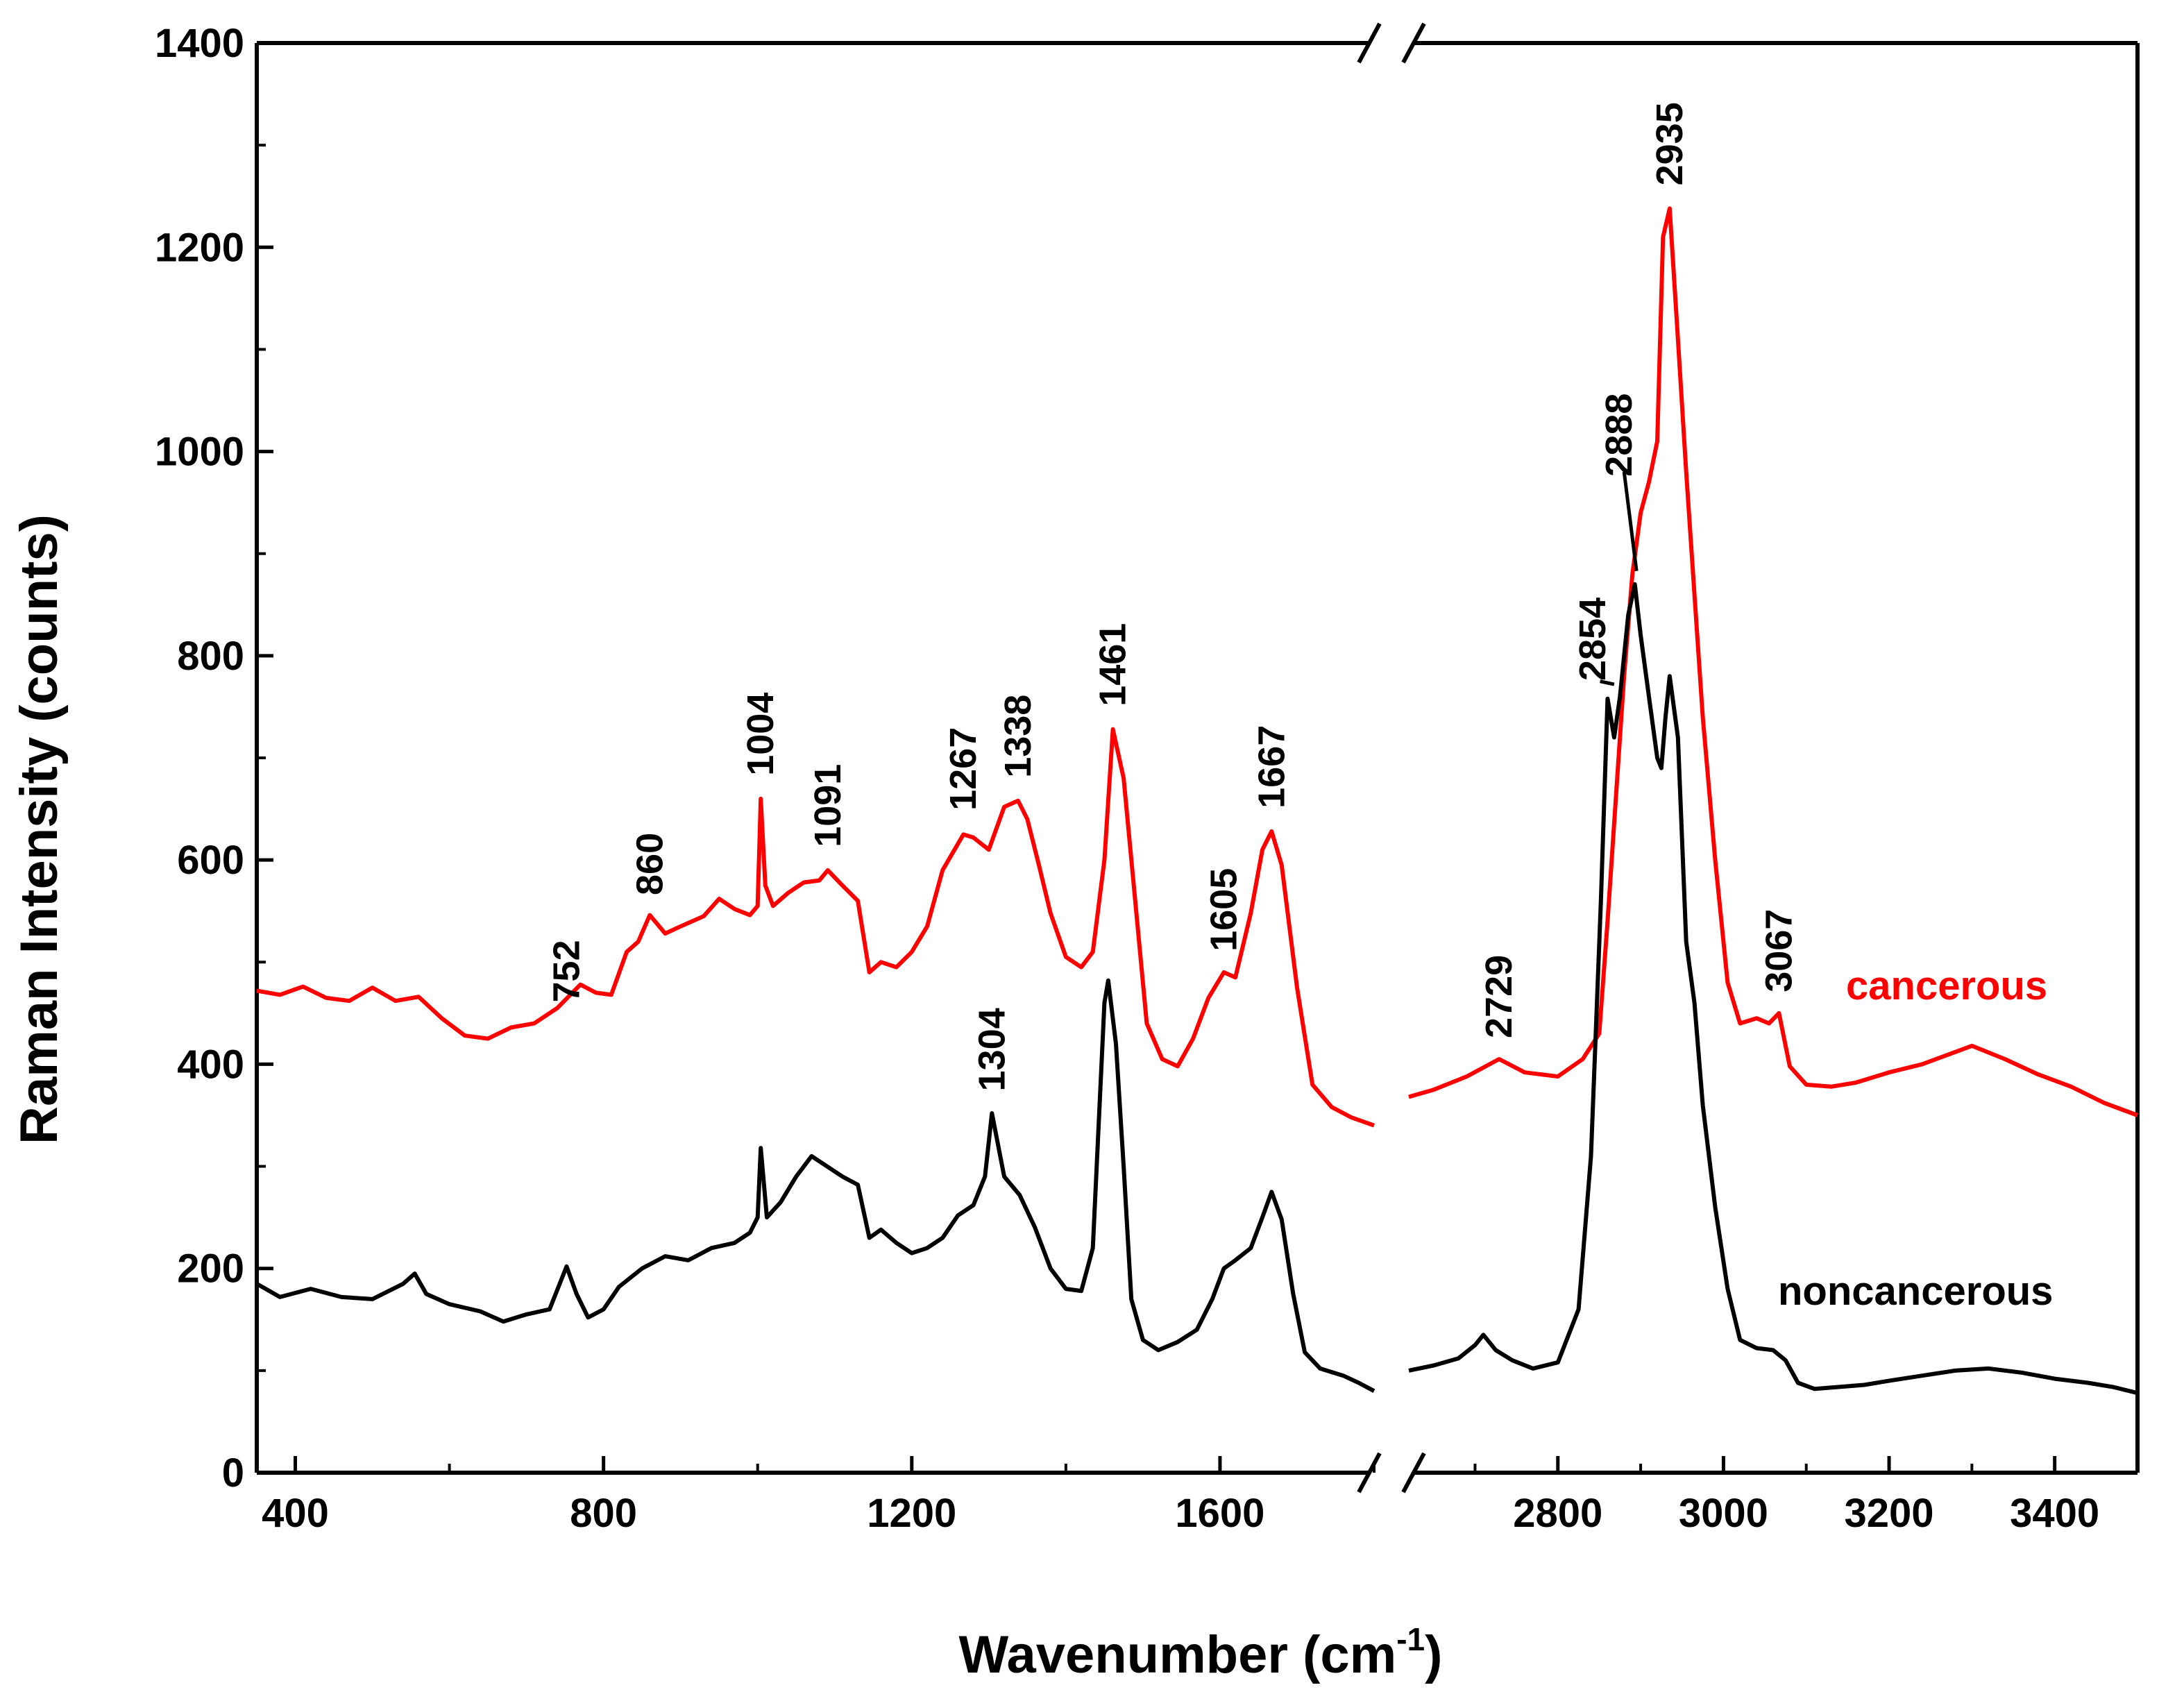 Image resolution: width=2184 pixels, height=1692 pixels. What do you see at coordinates (828, 806) in the screenshot?
I see `peak-label-1091: 1091` at bounding box center [828, 806].